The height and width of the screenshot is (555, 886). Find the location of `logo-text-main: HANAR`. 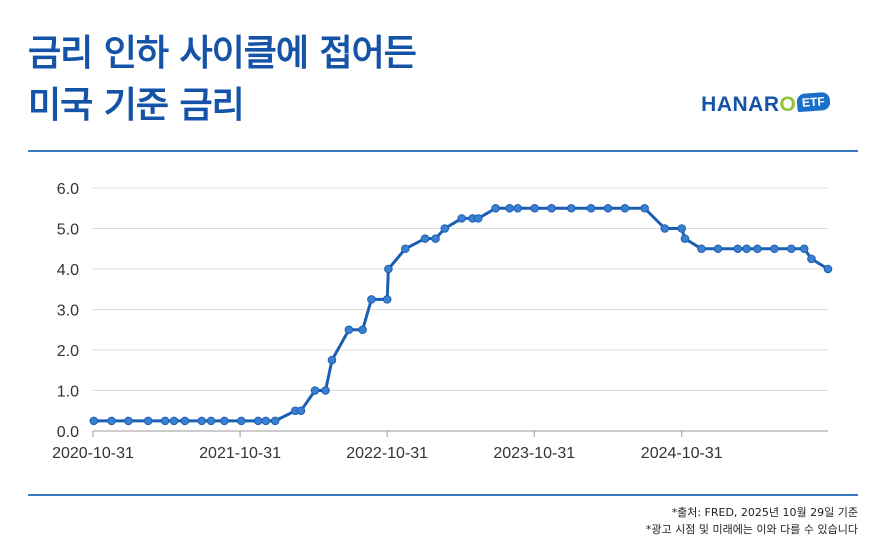

logo-text-main: HANAR is located at coordinates (740, 104).